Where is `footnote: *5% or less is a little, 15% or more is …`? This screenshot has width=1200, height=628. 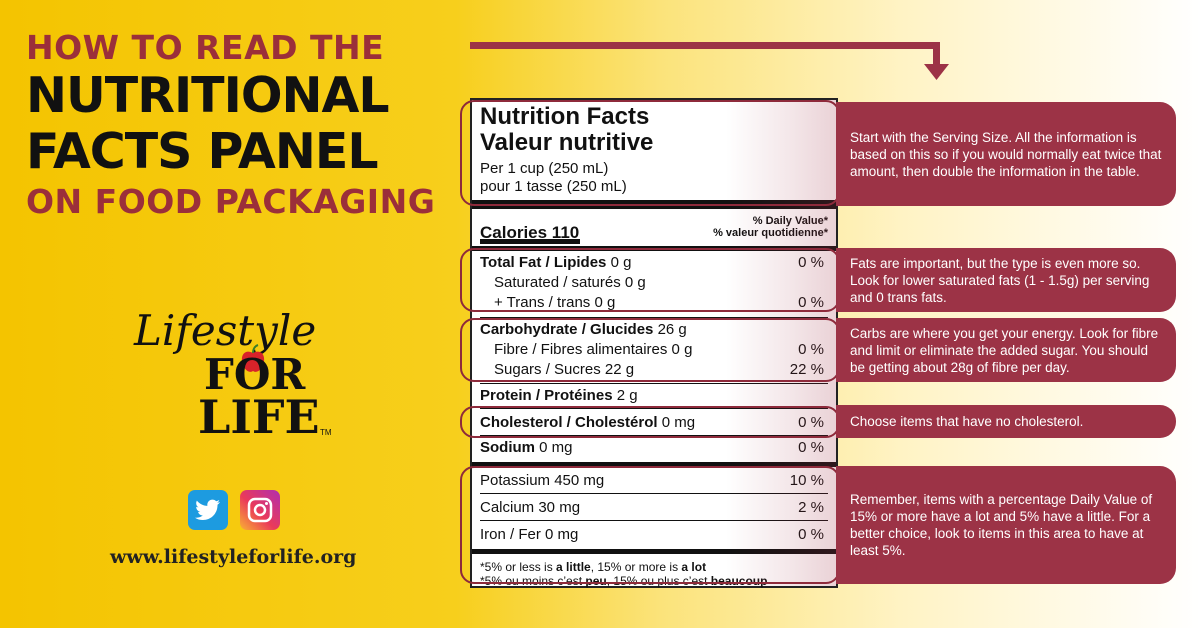 footnote: *5% or less is a little, 15% or more is … is located at coordinates (654, 571).